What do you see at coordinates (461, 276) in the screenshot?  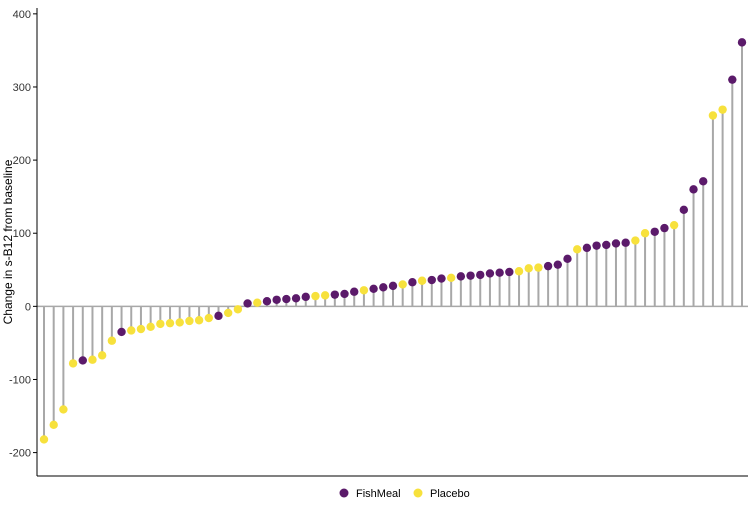 I see `point-44-fishmeal` at bounding box center [461, 276].